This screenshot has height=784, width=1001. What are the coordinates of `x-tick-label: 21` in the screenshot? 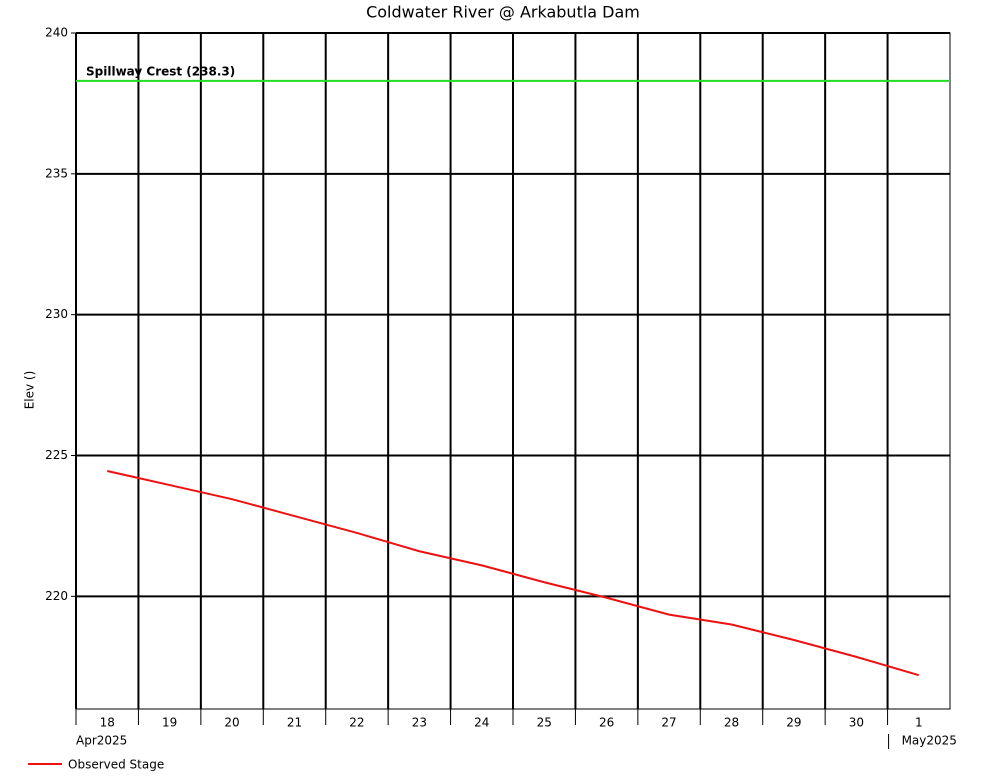 It's located at (294, 723).